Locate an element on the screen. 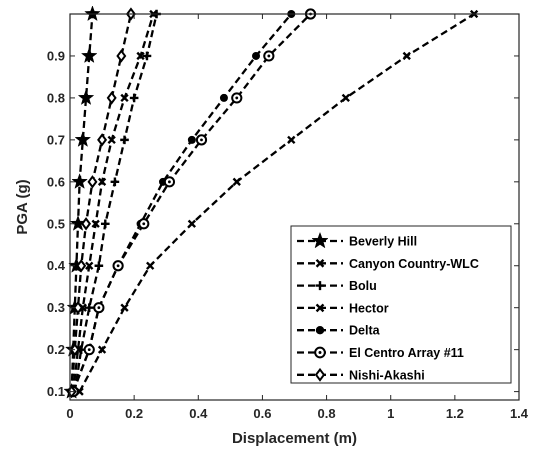 The height and width of the screenshot is (453, 544). y-tick-label: 0.8 is located at coordinates (56, 97).